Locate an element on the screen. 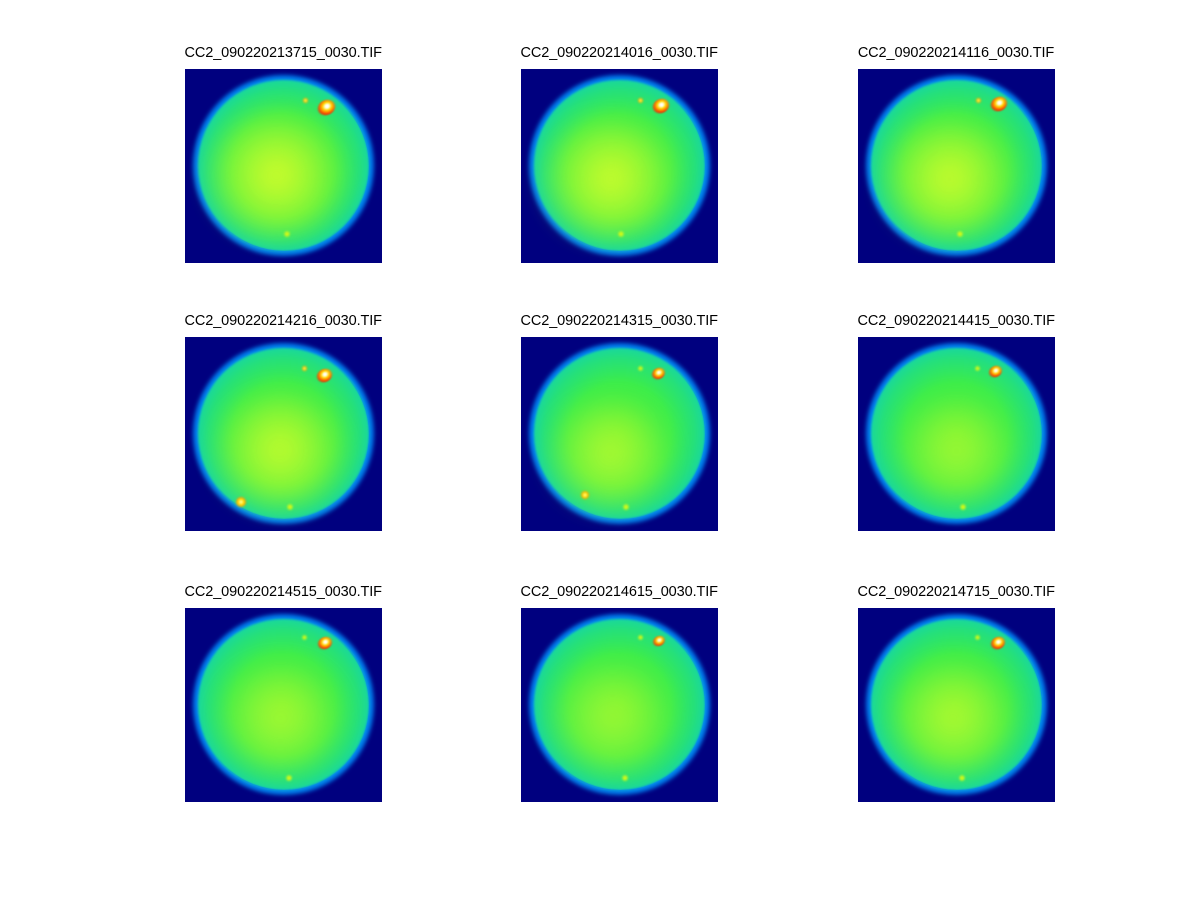 The image size is (1201, 901). panel-title: CC2_090220214315_0030.TIF is located at coordinates (619, 321).